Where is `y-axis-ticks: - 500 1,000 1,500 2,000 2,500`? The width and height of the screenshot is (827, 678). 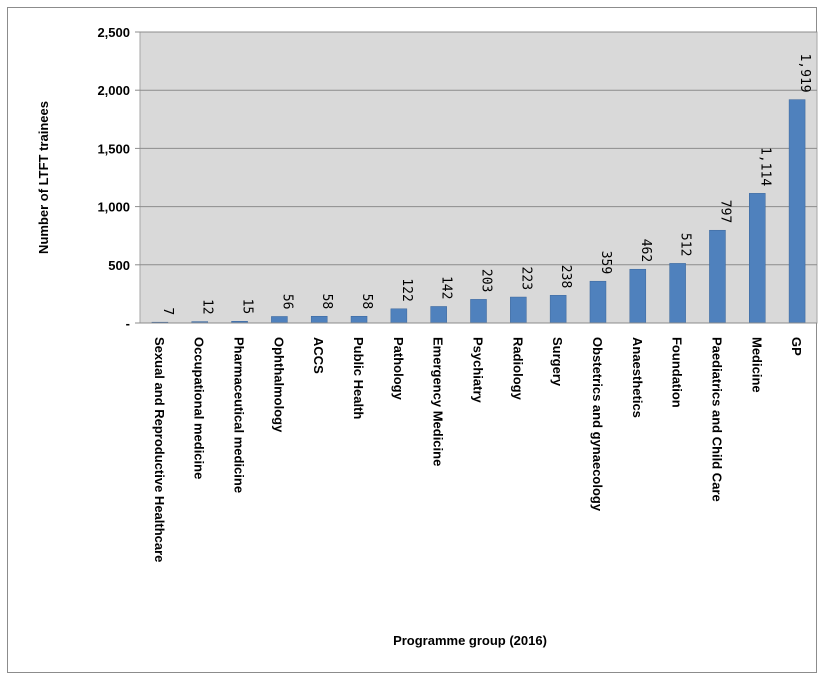 y-axis-ticks: - 500 1,000 1,500 2,000 2,500 is located at coordinates (118, 178).